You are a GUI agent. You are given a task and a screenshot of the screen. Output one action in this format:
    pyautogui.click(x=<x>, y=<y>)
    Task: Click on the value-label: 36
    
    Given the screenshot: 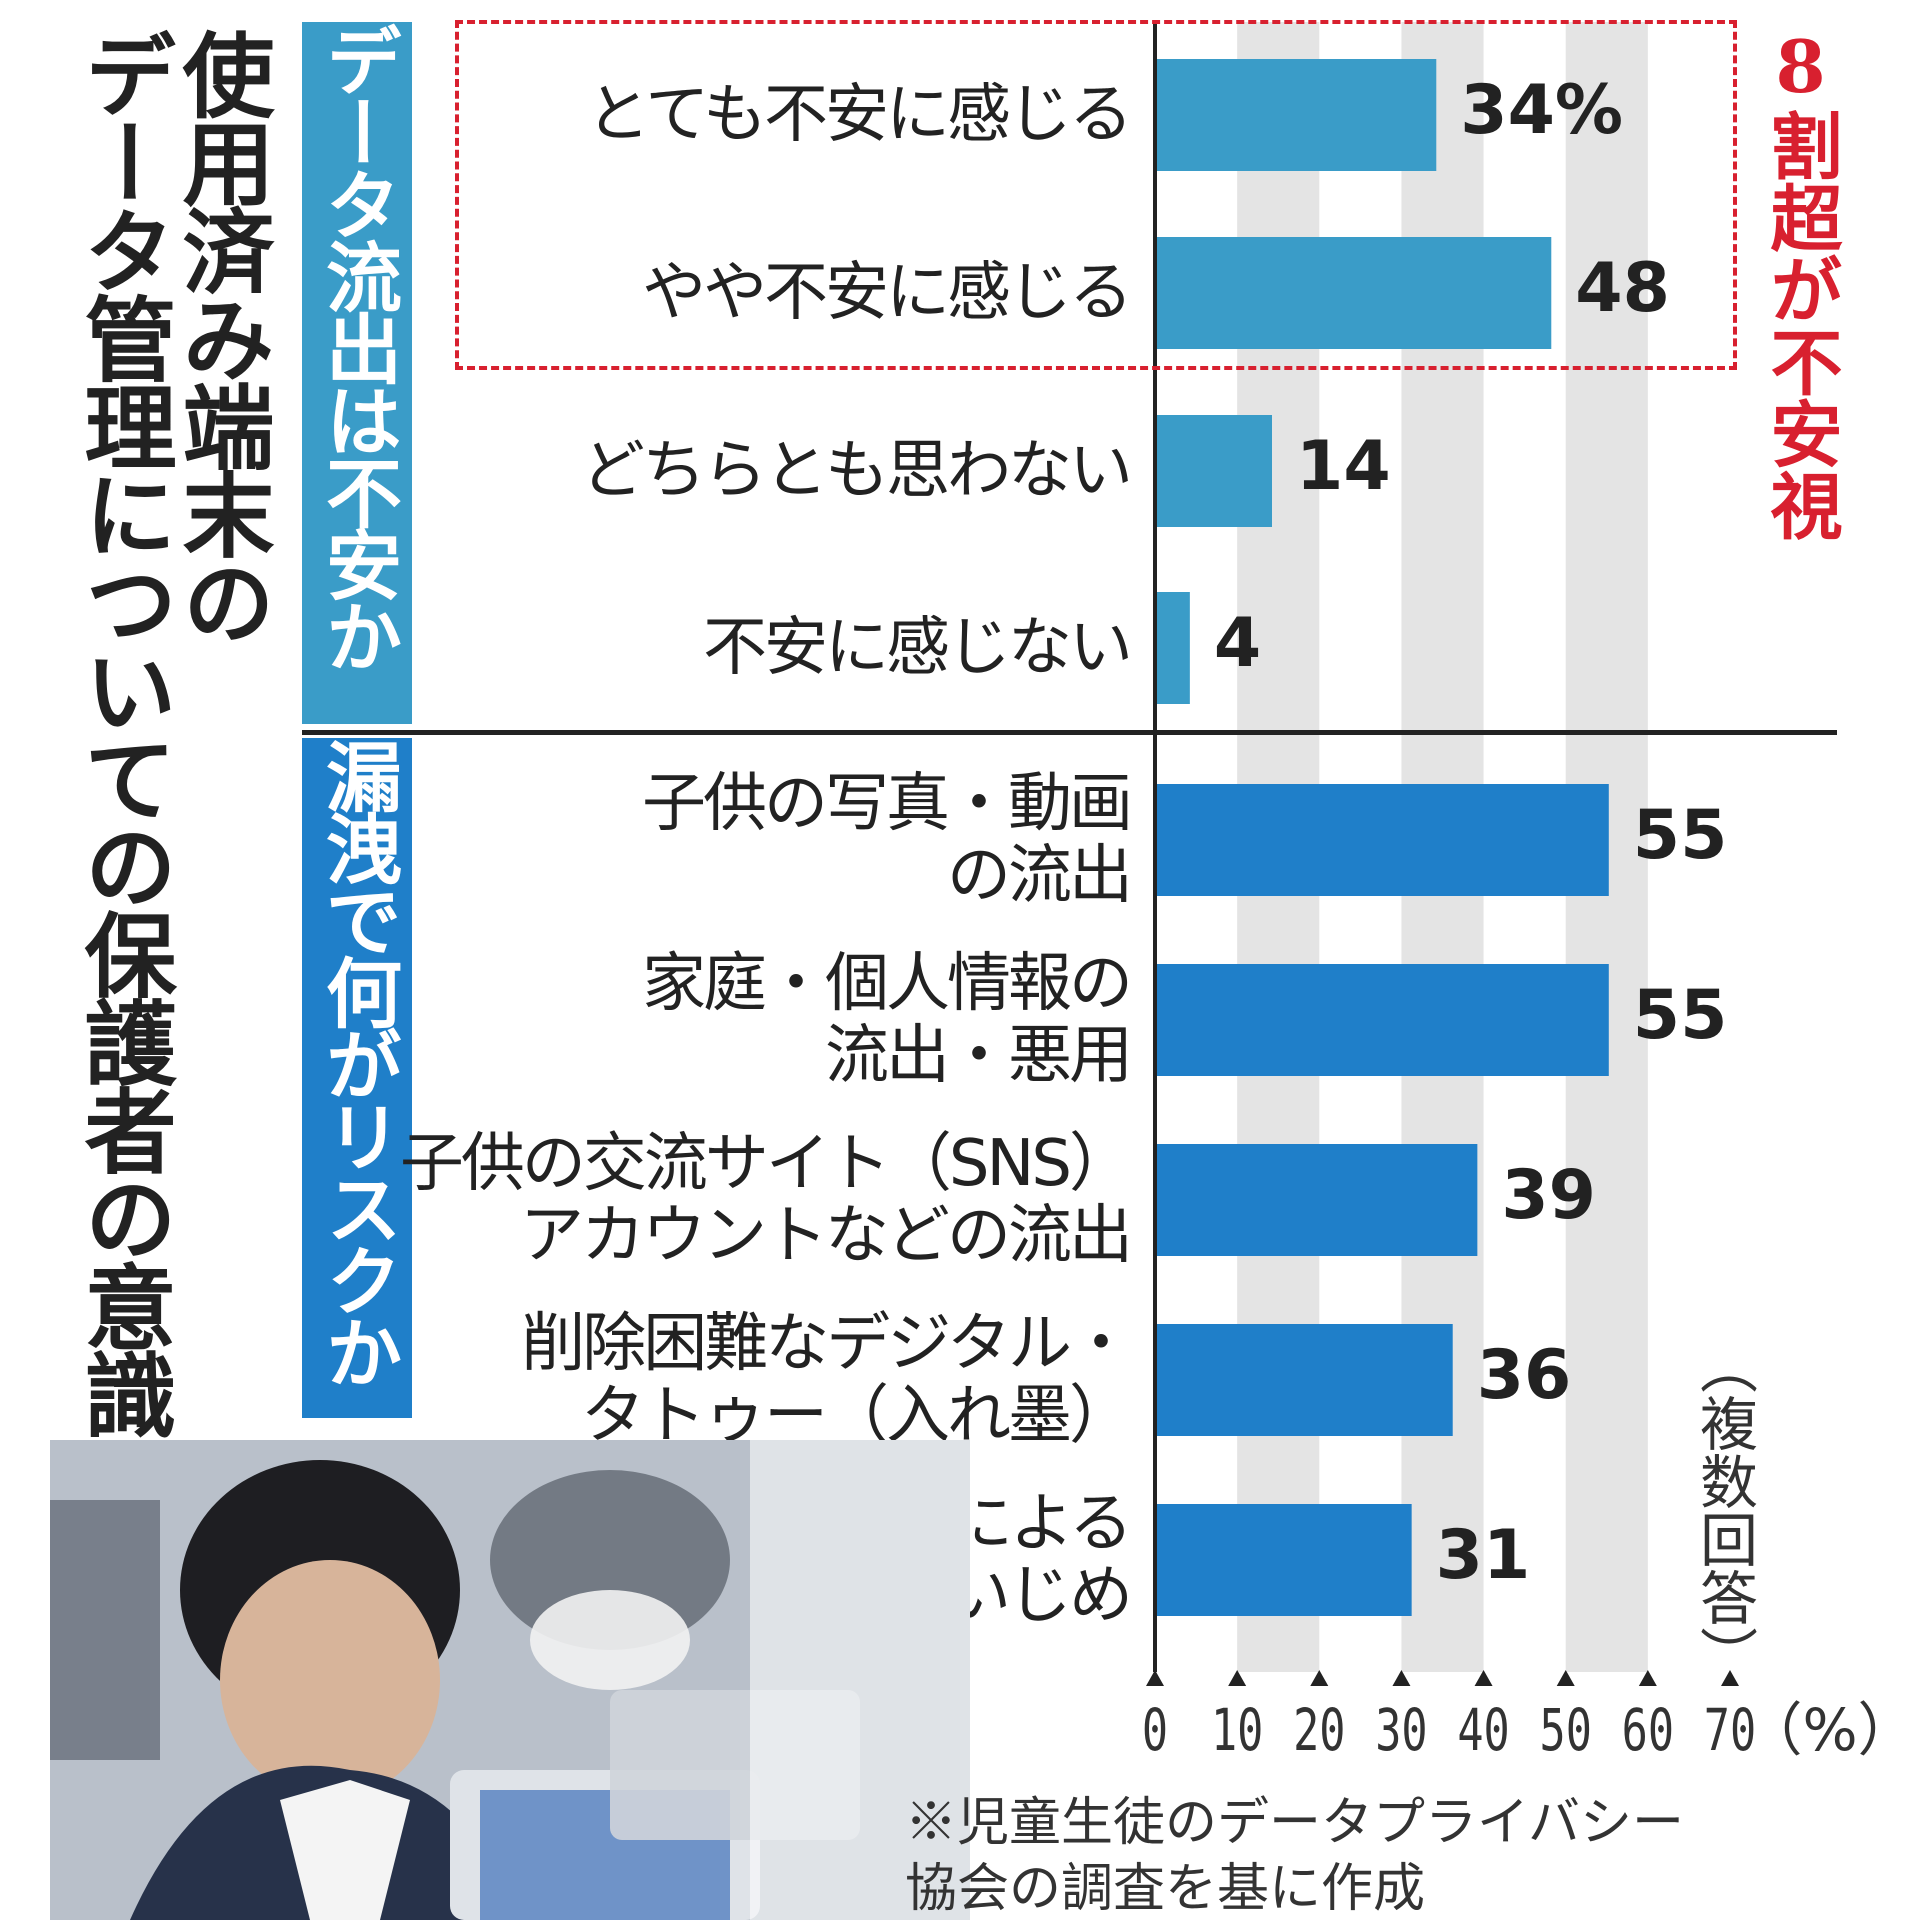 What is the action you would take?
    pyautogui.click(x=1524, y=1375)
    